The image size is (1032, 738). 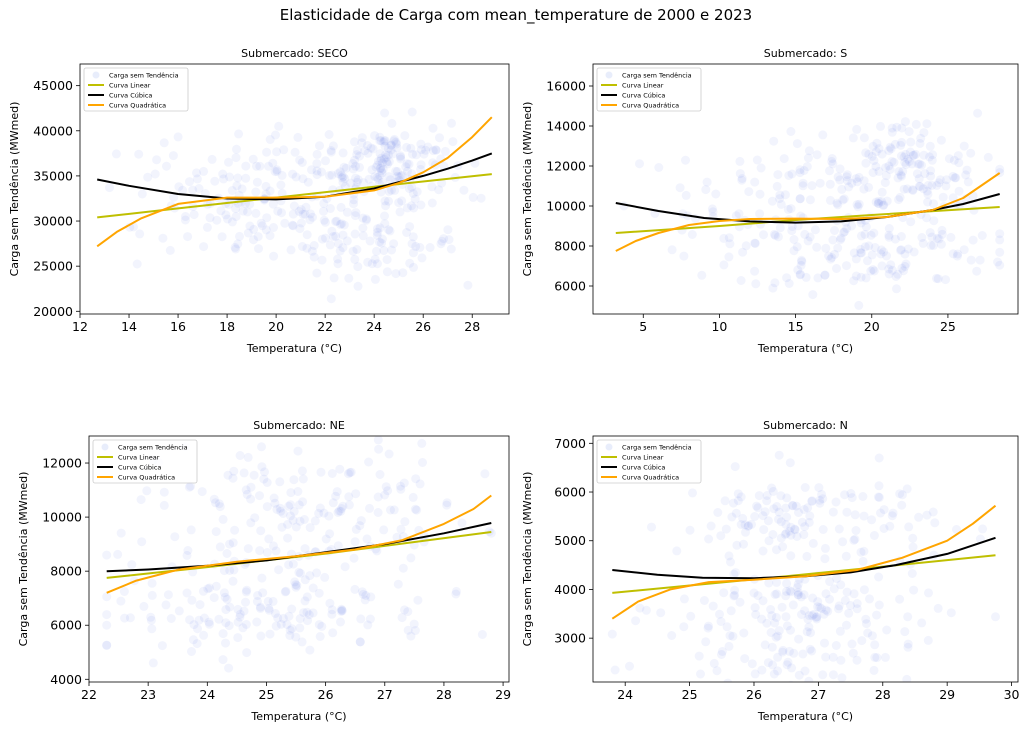 I want to click on plot-frame, so click(x=294, y=189).